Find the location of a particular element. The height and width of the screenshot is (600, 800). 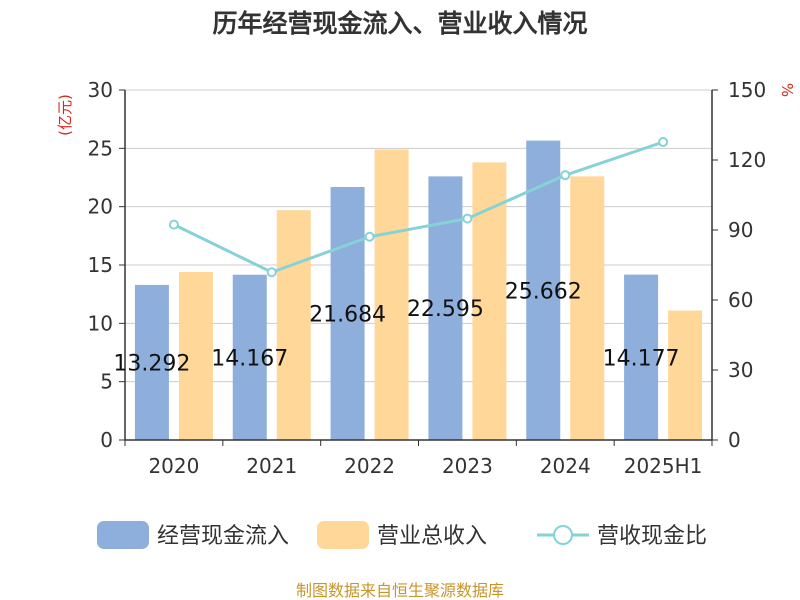

legend-line-marker is located at coordinates (563, 535).